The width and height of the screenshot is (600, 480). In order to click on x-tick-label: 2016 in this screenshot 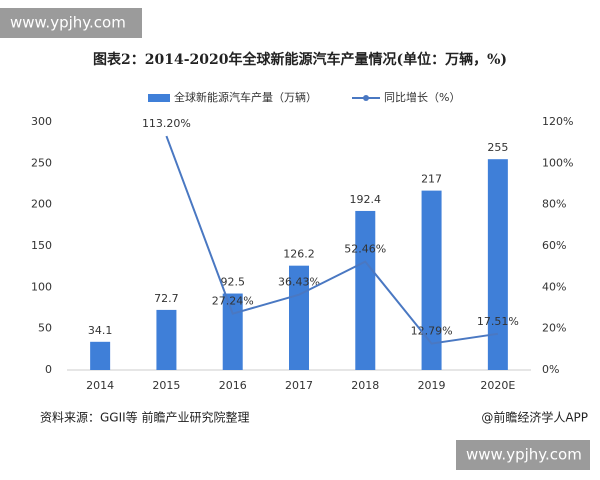, I will do `click(233, 385)`.